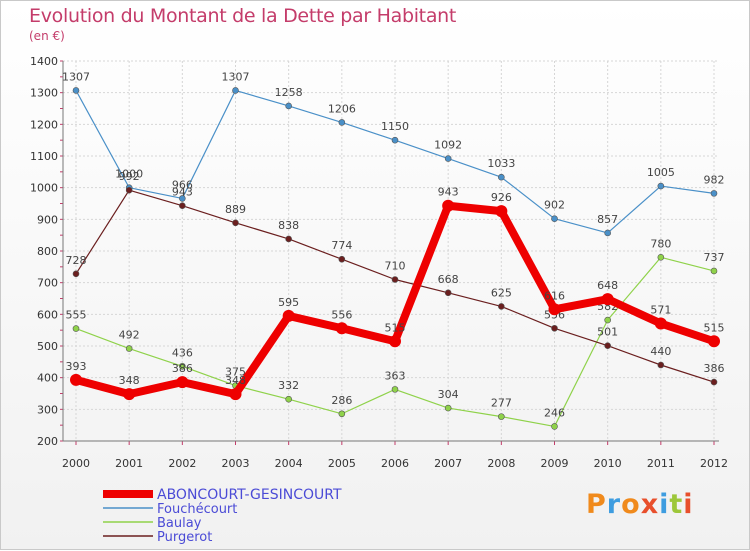 This screenshot has height=551, width=750. Describe the element at coordinates (288, 302) in the screenshot. I see `data-label-ABONCOURT-GESINCOURT: 595` at that location.